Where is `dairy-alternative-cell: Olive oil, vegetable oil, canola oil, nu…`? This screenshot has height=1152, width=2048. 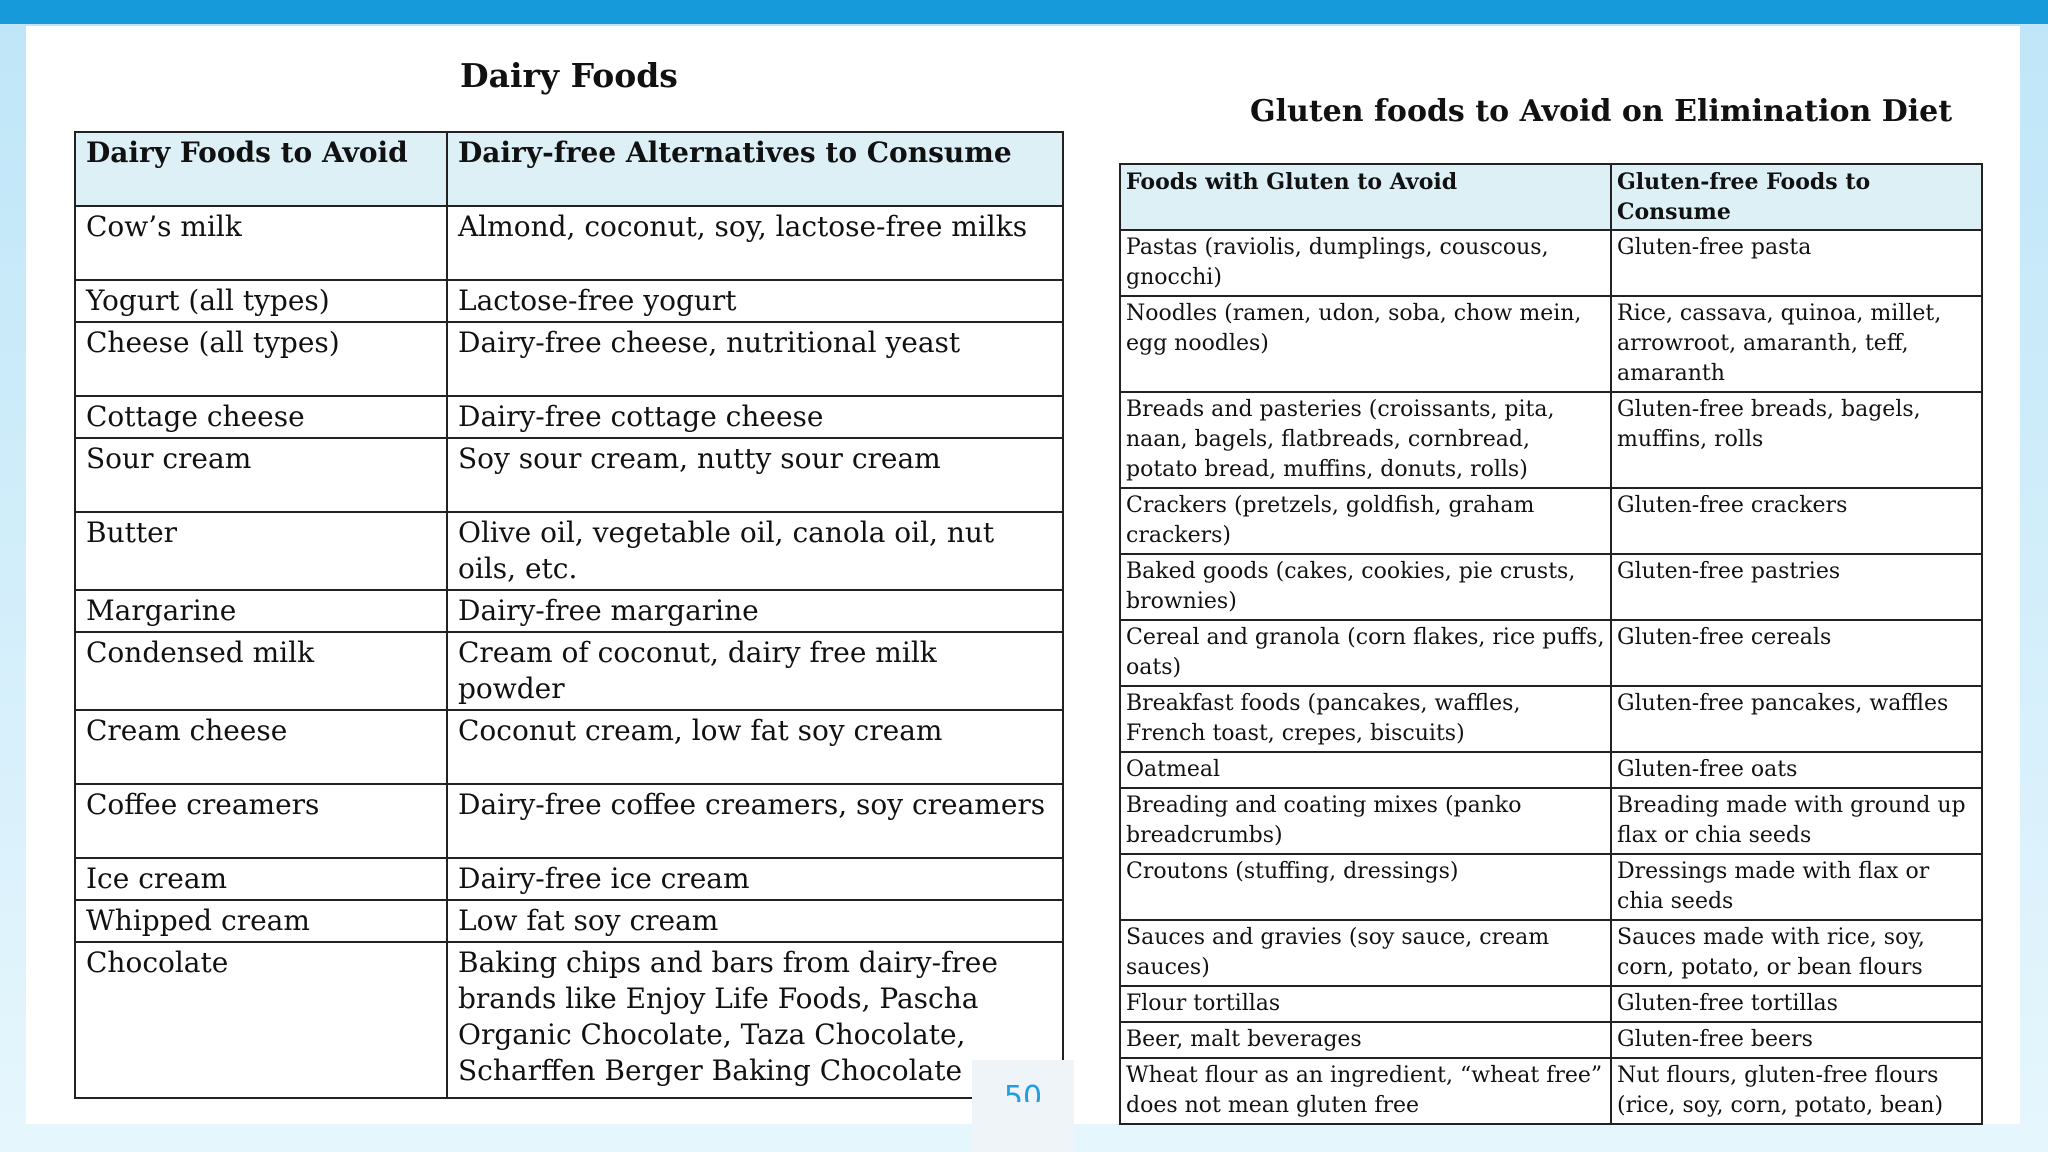 dairy-alternative-cell: Olive oil, vegetable oil, canola oil, nu… is located at coordinates (755, 551).